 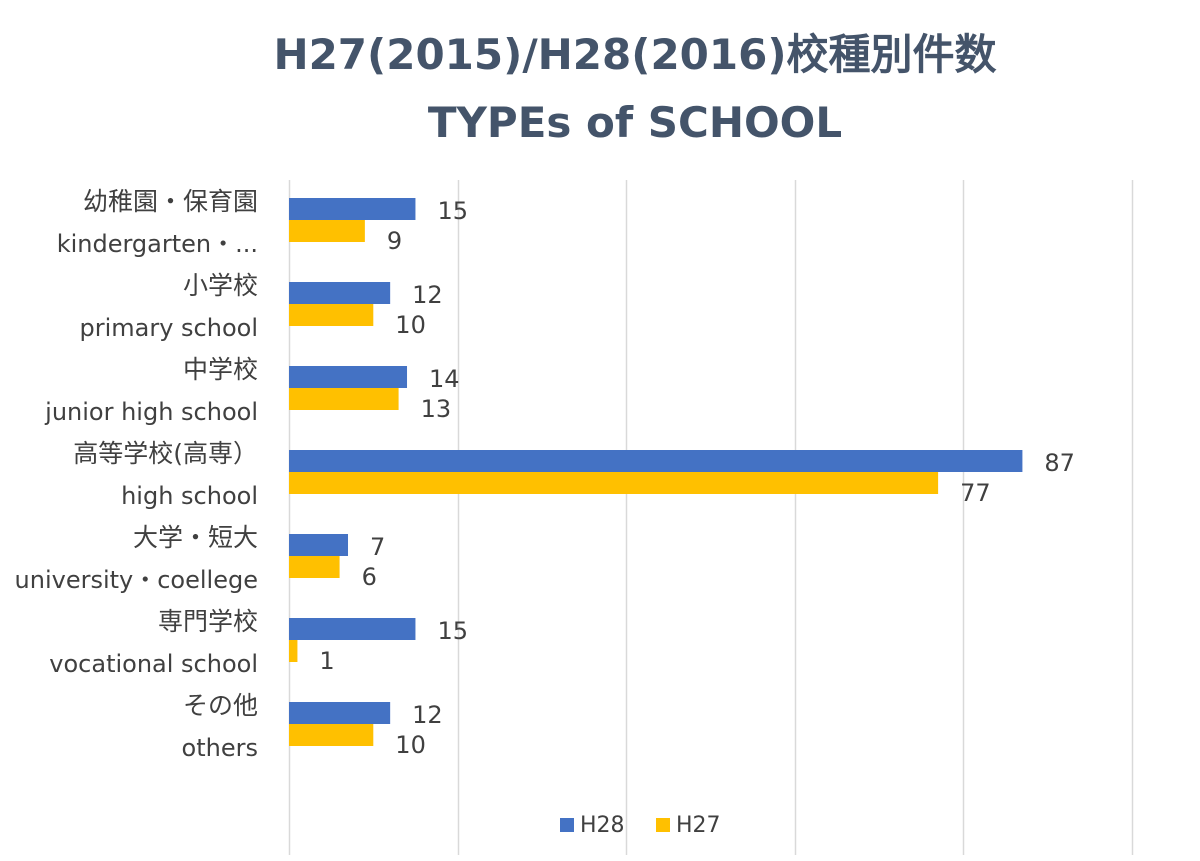 I want to click on legend-label-h27: H27, so click(x=698, y=825).